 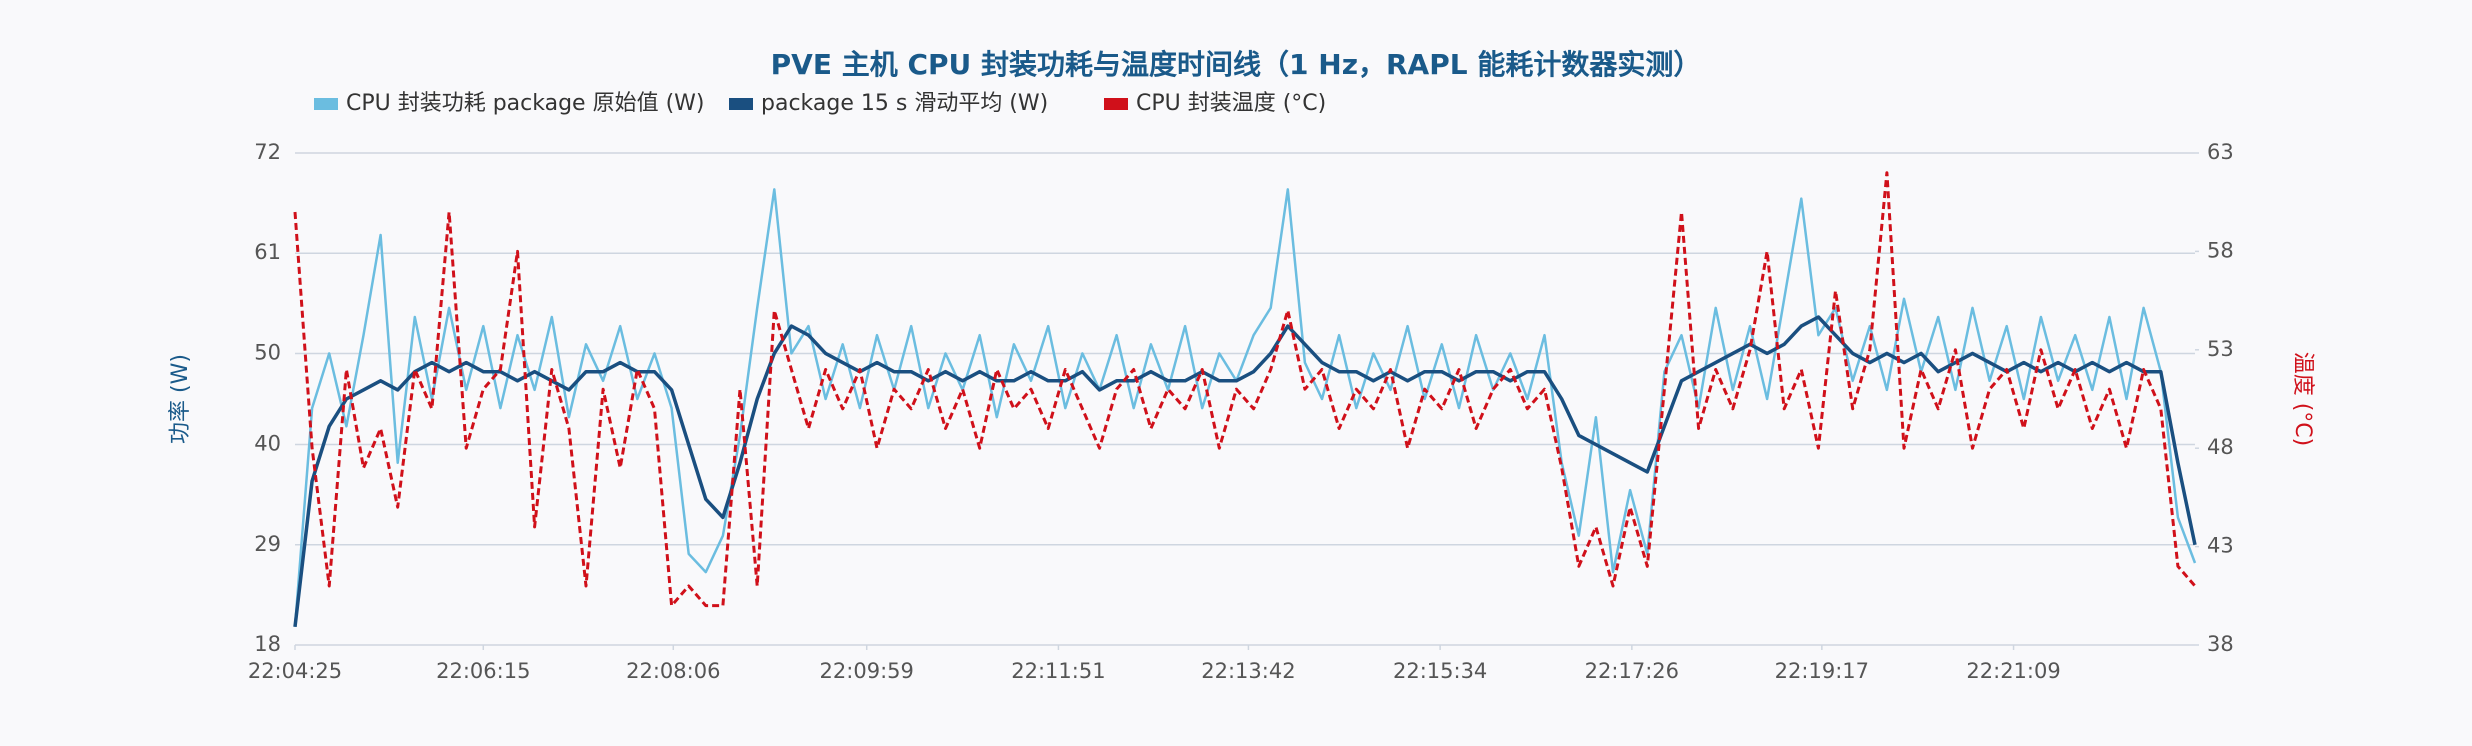 What do you see at coordinates (267, 352) in the screenshot?
I see `y-tick-label: 50` at bounding box center [267, 352].